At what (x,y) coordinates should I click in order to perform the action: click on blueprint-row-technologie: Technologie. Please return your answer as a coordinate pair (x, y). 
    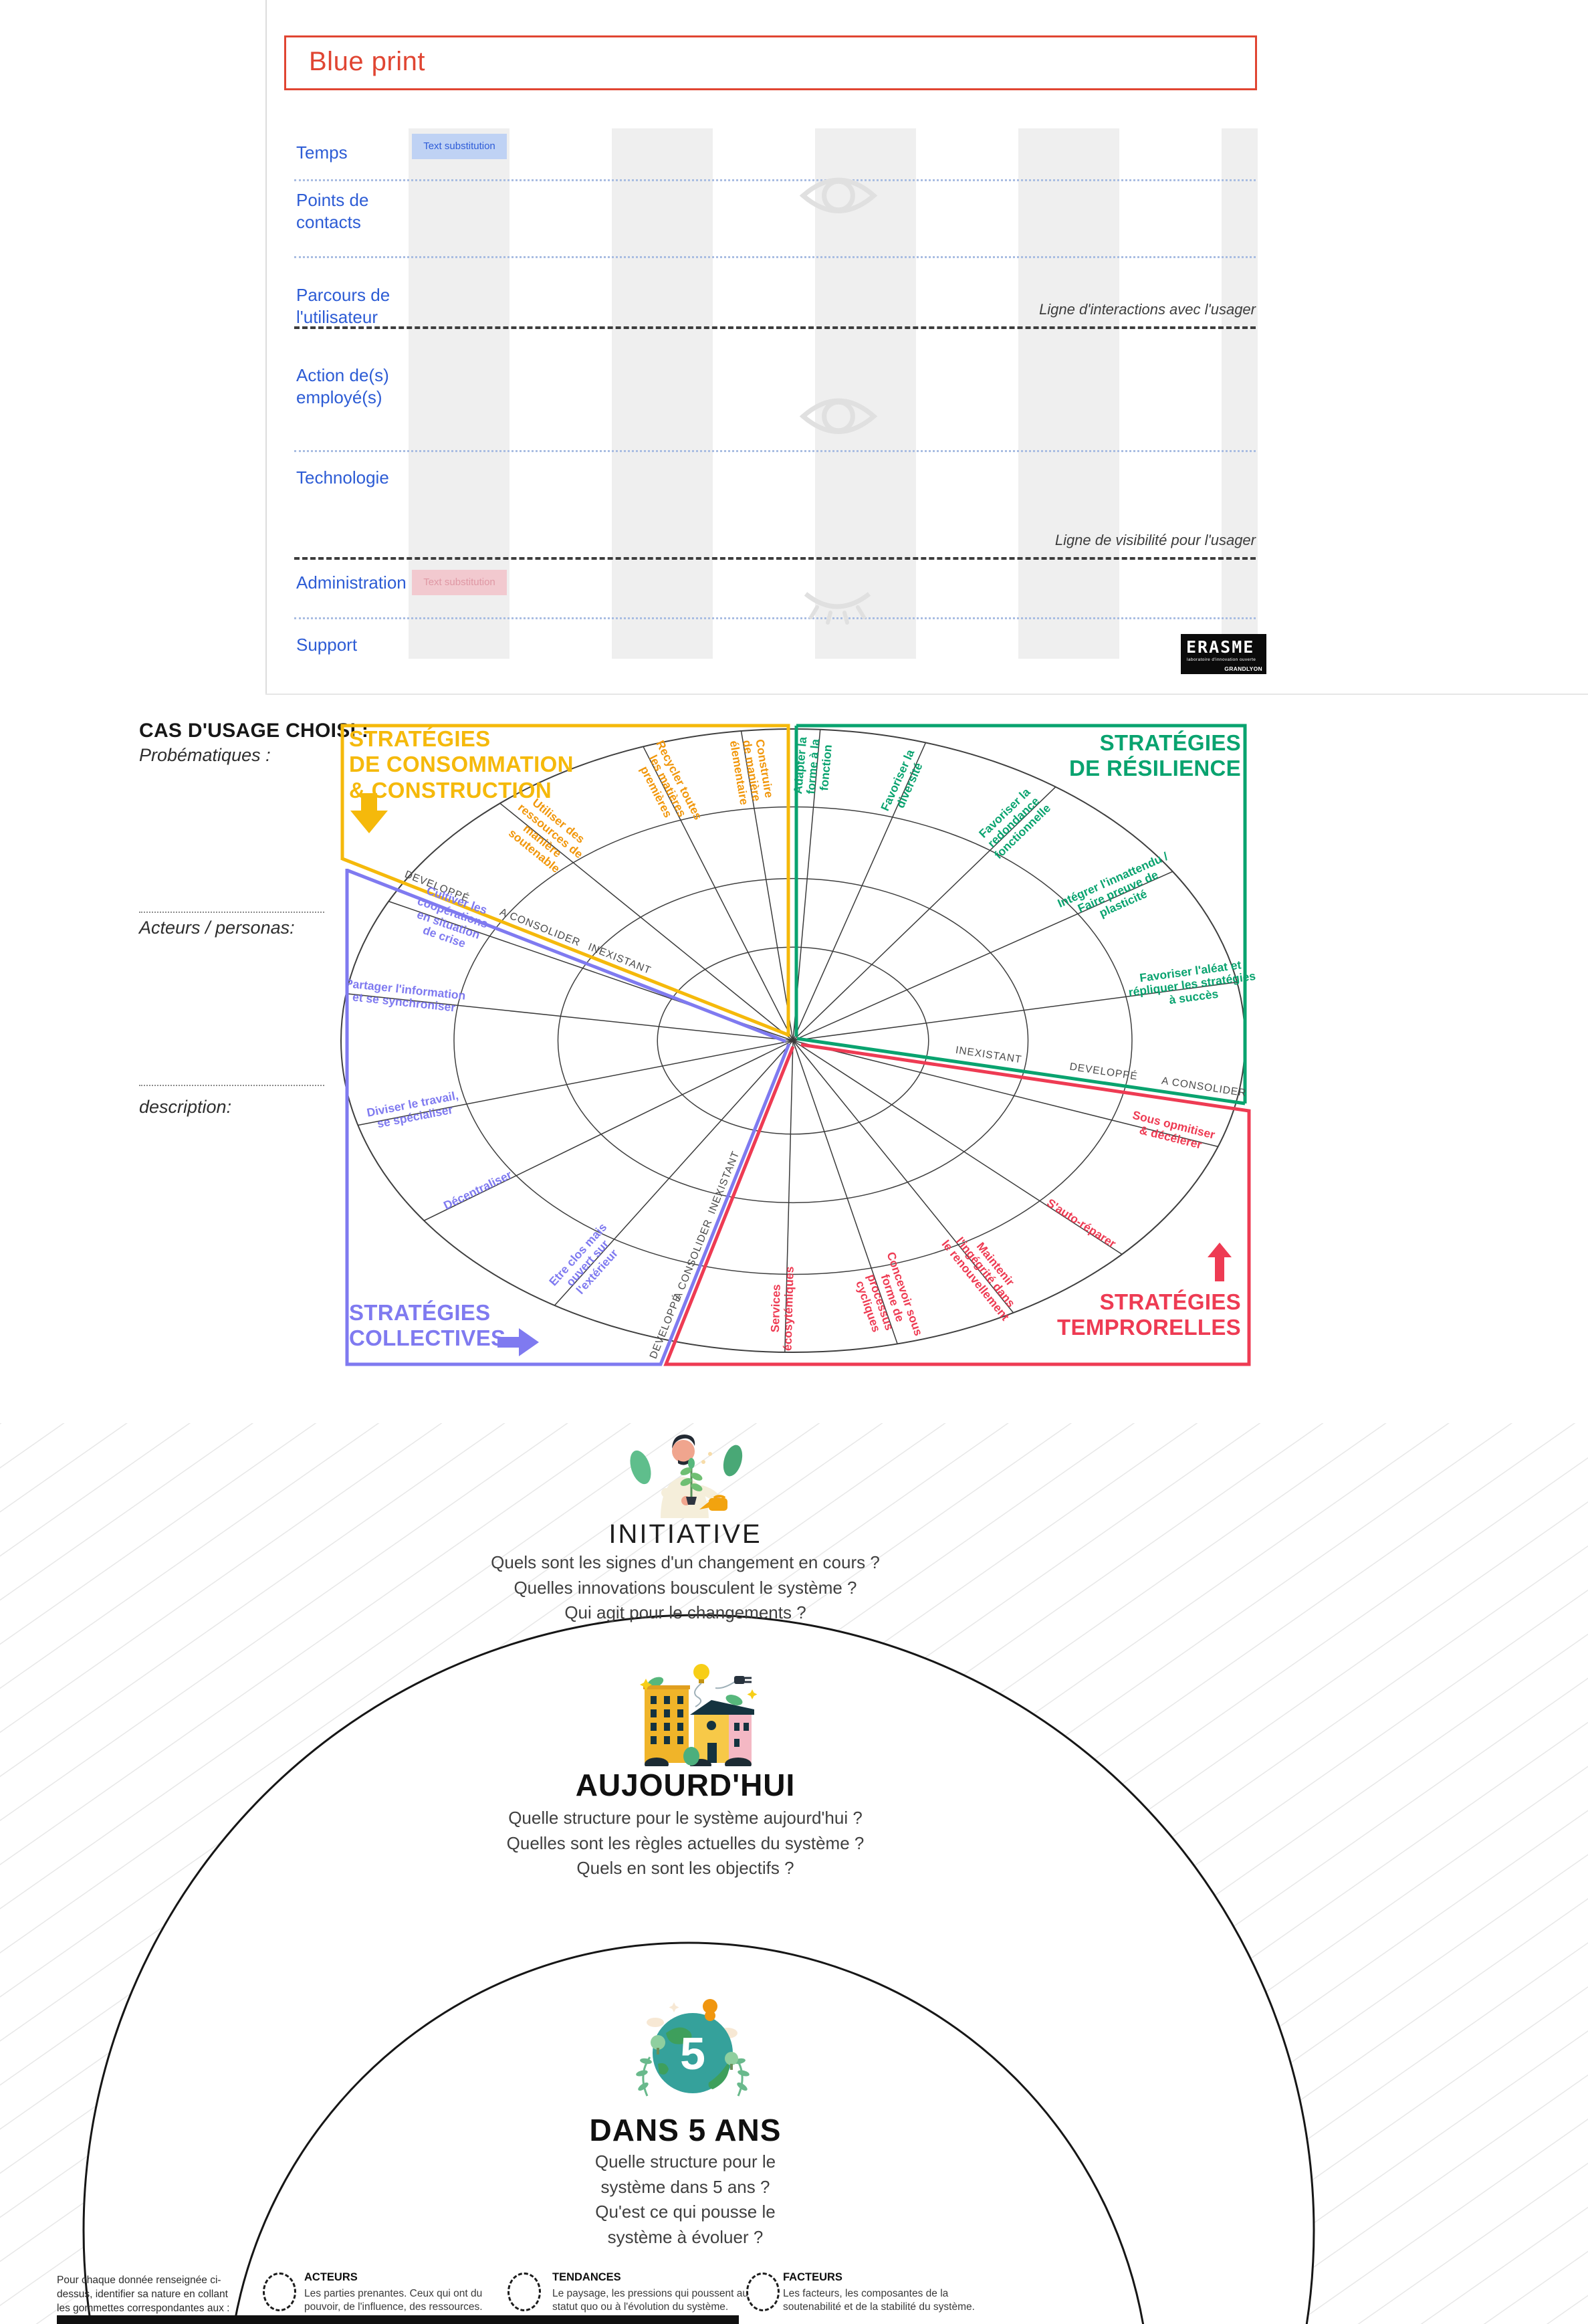
    Looking at the image, I should click on (343, 477).